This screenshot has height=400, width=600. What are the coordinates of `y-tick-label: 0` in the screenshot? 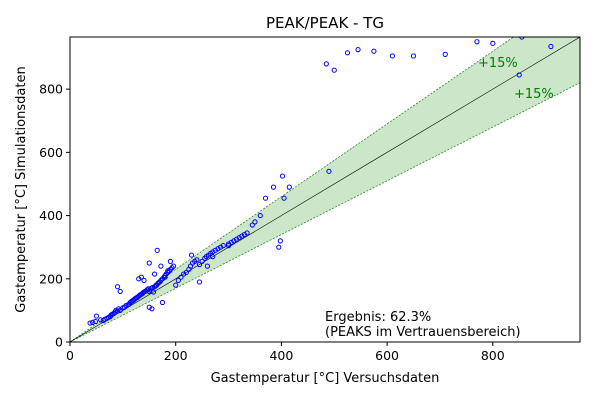 It's located at (59, 342).